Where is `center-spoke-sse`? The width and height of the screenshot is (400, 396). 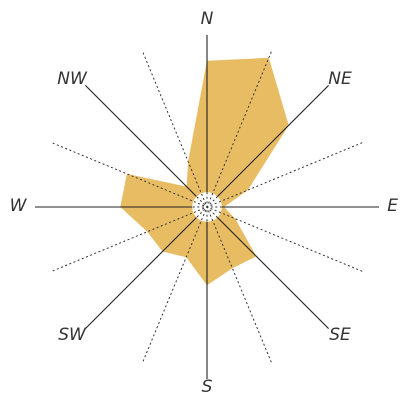
center-spoke-sse is located at coordinates (207, 207).